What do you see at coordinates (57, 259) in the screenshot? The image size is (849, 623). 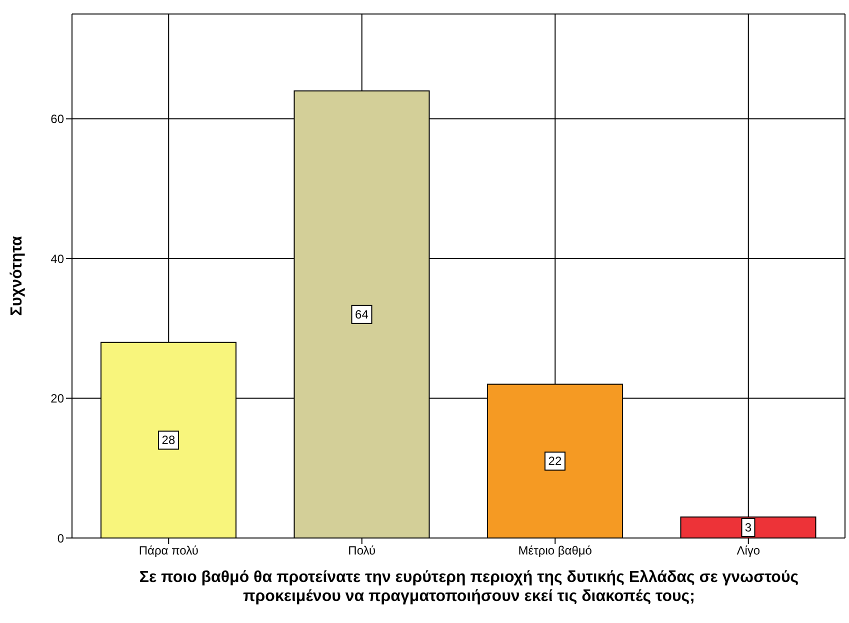 I see `y-tick-label: 40` at bounding box center [57, 259].